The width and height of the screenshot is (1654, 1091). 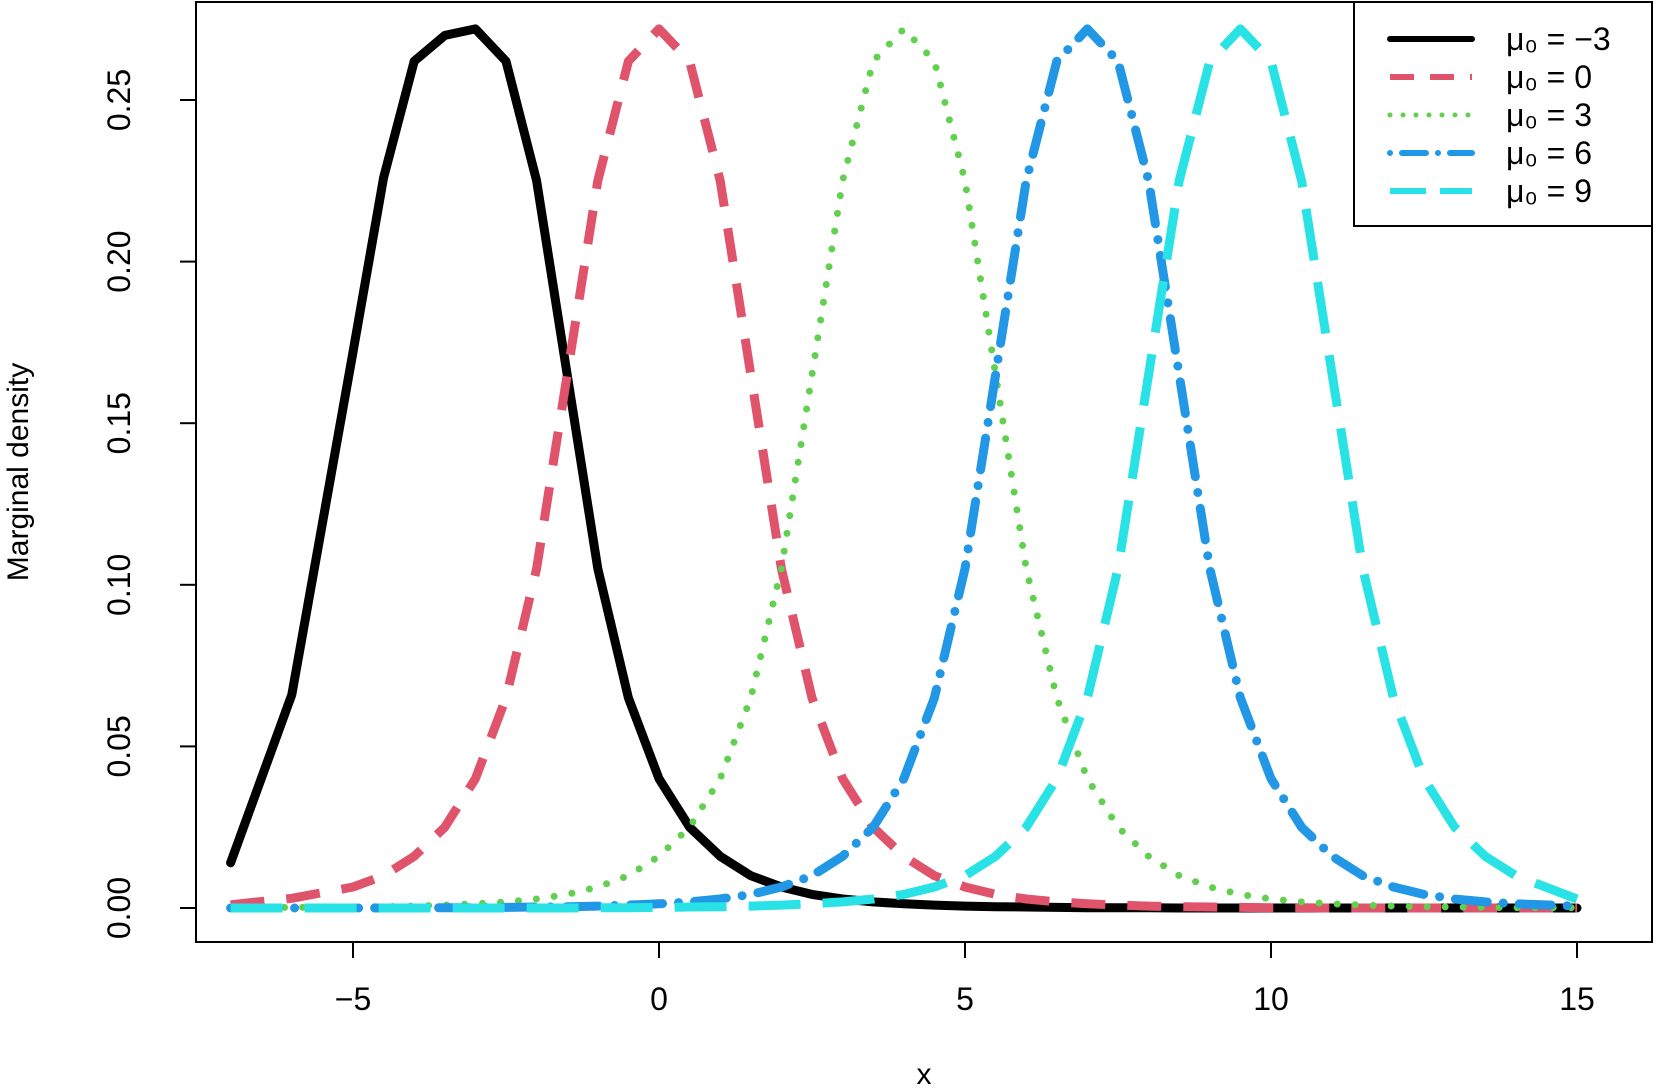 What do you see at coordinates (1549, 77) in the screenshot?
I see `legend-label: μ₀ = 0` at bounding box center [1549, 77].